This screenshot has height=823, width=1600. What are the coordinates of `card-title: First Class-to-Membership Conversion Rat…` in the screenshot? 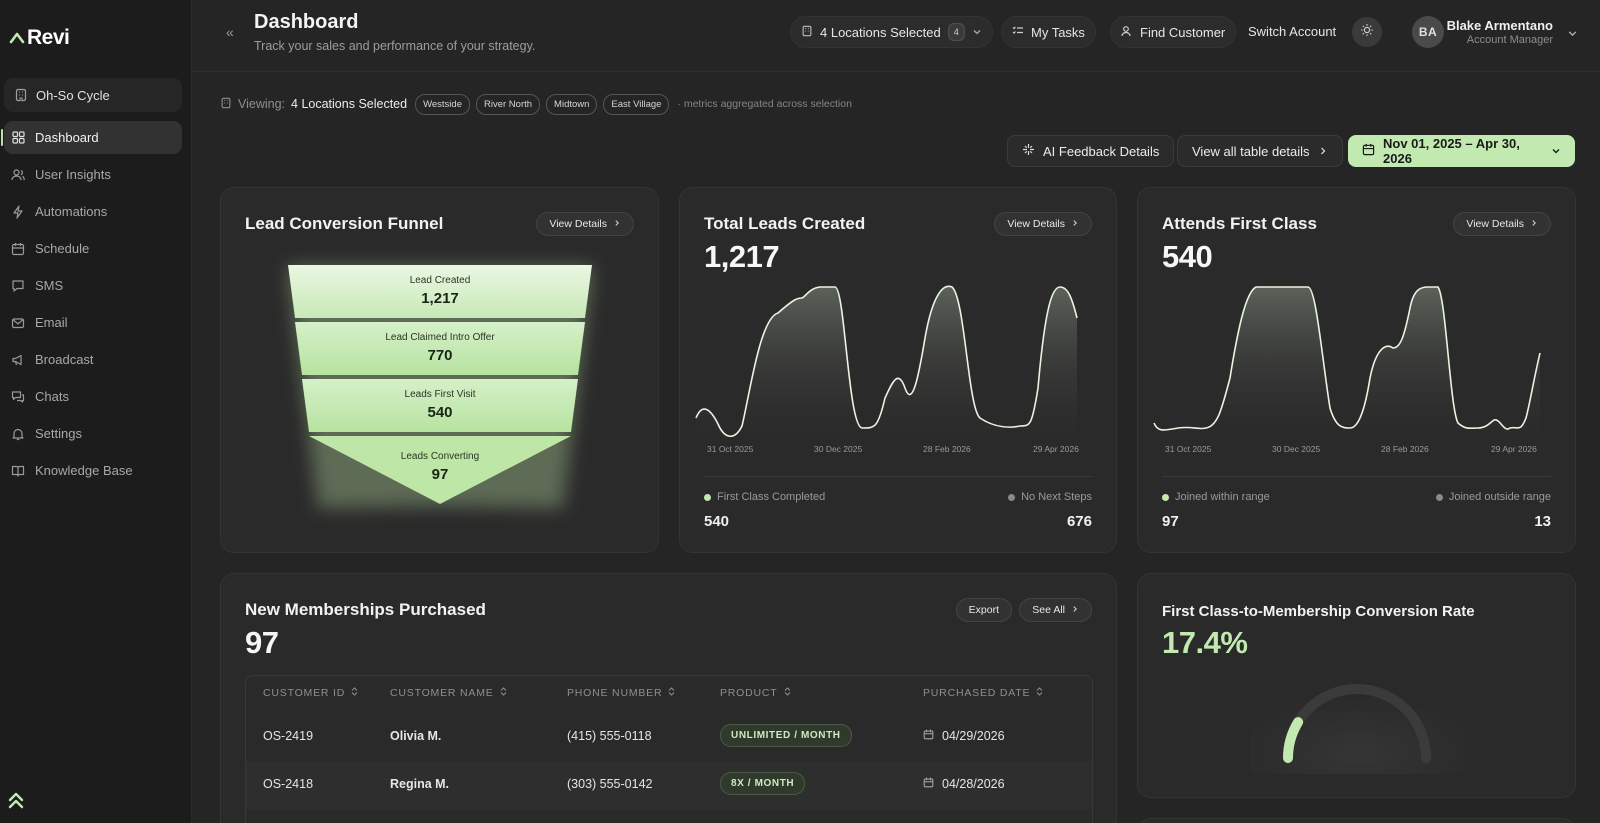 It's located at (1318, 611).